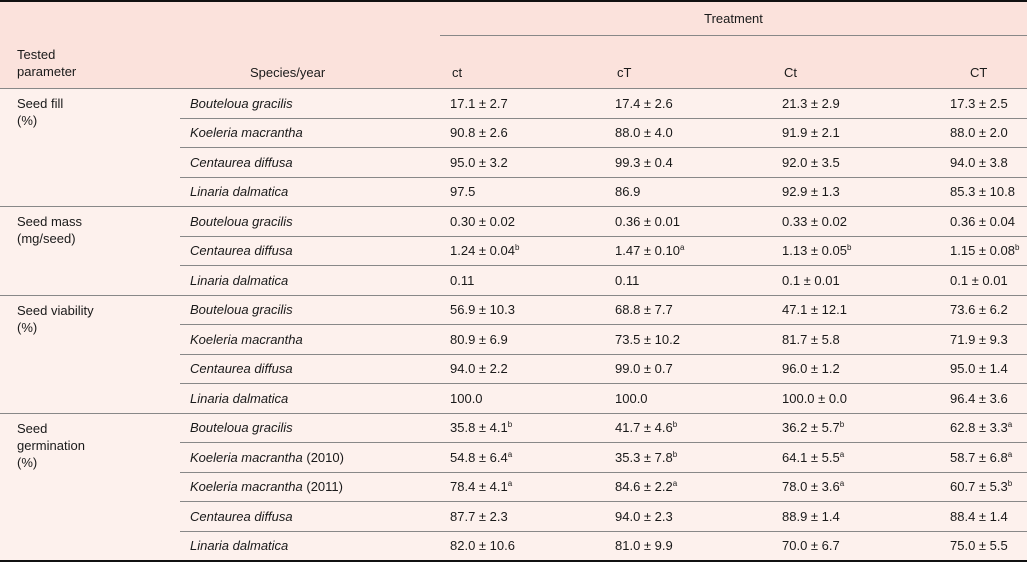 The width and height of the screenshot is (1027, 562). I want to click on value: 70.0 ± 6.7, so click(811, 546).